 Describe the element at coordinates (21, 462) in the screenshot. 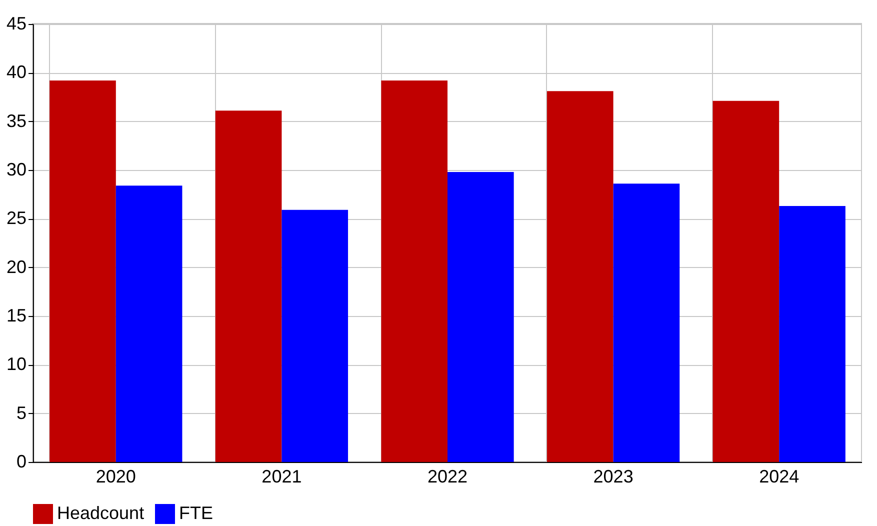

I see `y-tick-label: 0` at that location.